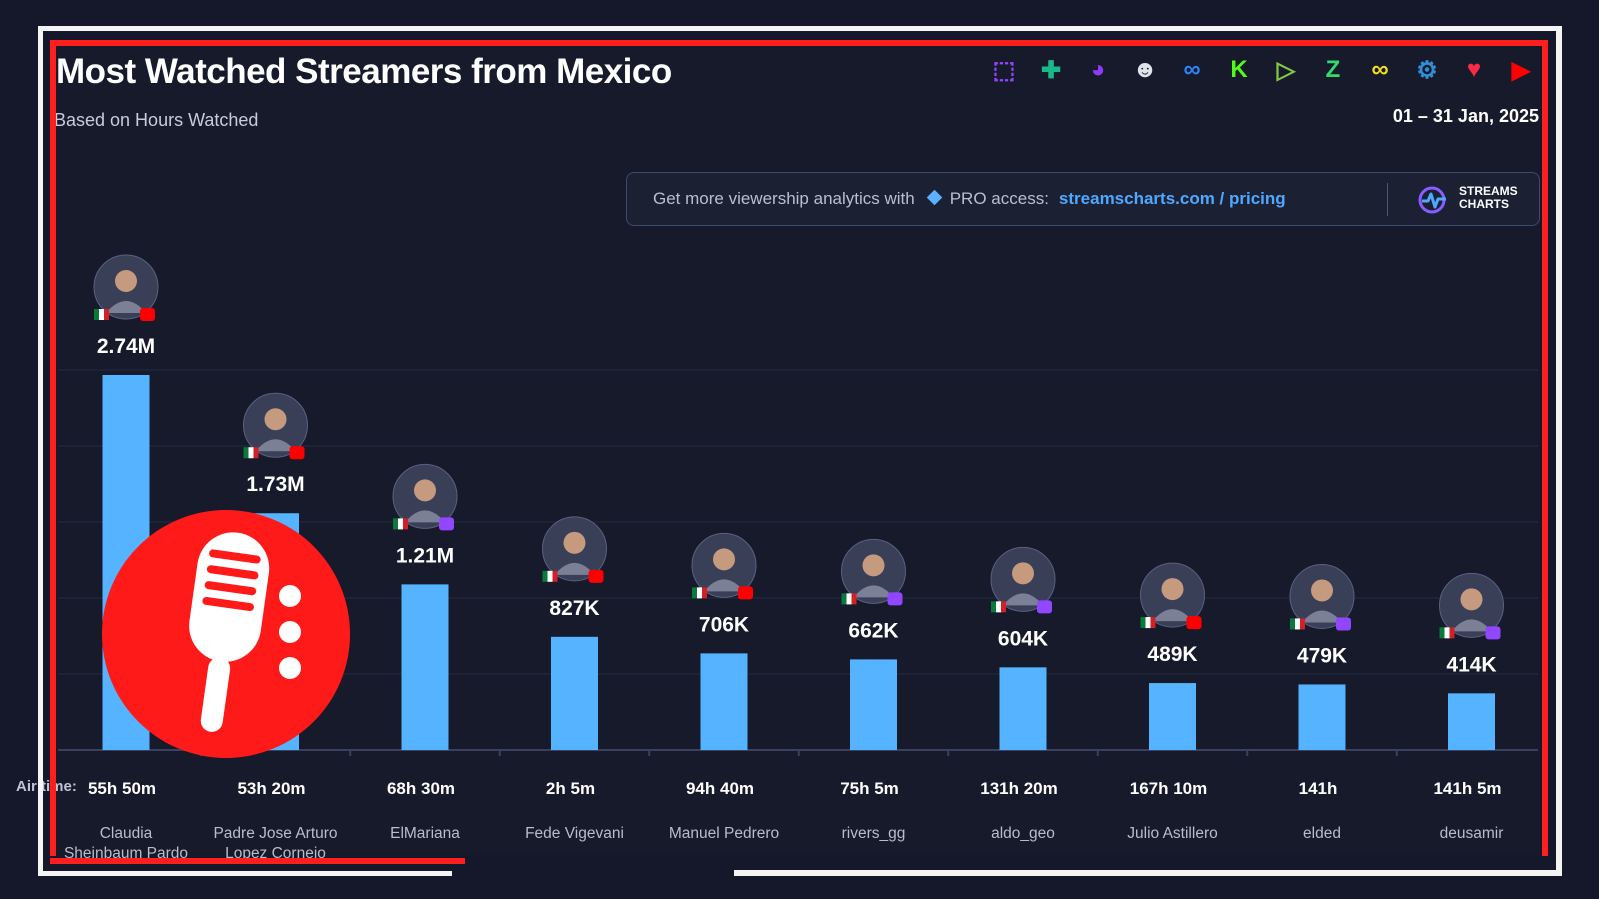 The width and height of the screenshot is (1599, 899). I want to click on red-frame-bottom, so click(257, 861).